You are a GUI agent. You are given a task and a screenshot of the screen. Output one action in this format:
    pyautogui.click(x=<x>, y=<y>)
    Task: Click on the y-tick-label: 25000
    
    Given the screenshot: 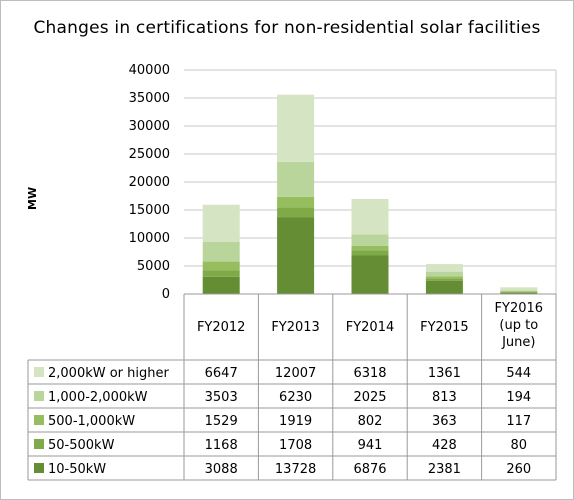 What is the action you would take?
    pyautogui.click(x=149, y=154)
    